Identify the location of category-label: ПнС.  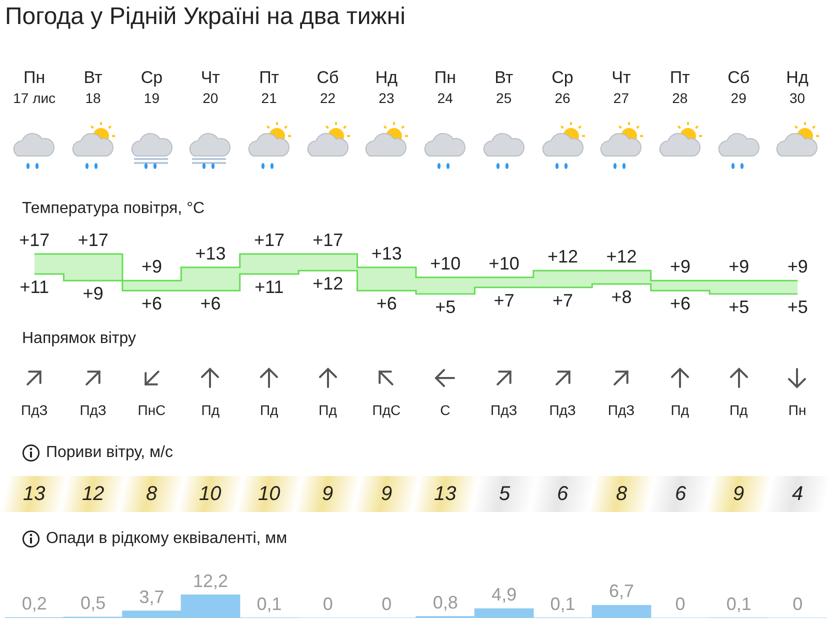
(151, 410).